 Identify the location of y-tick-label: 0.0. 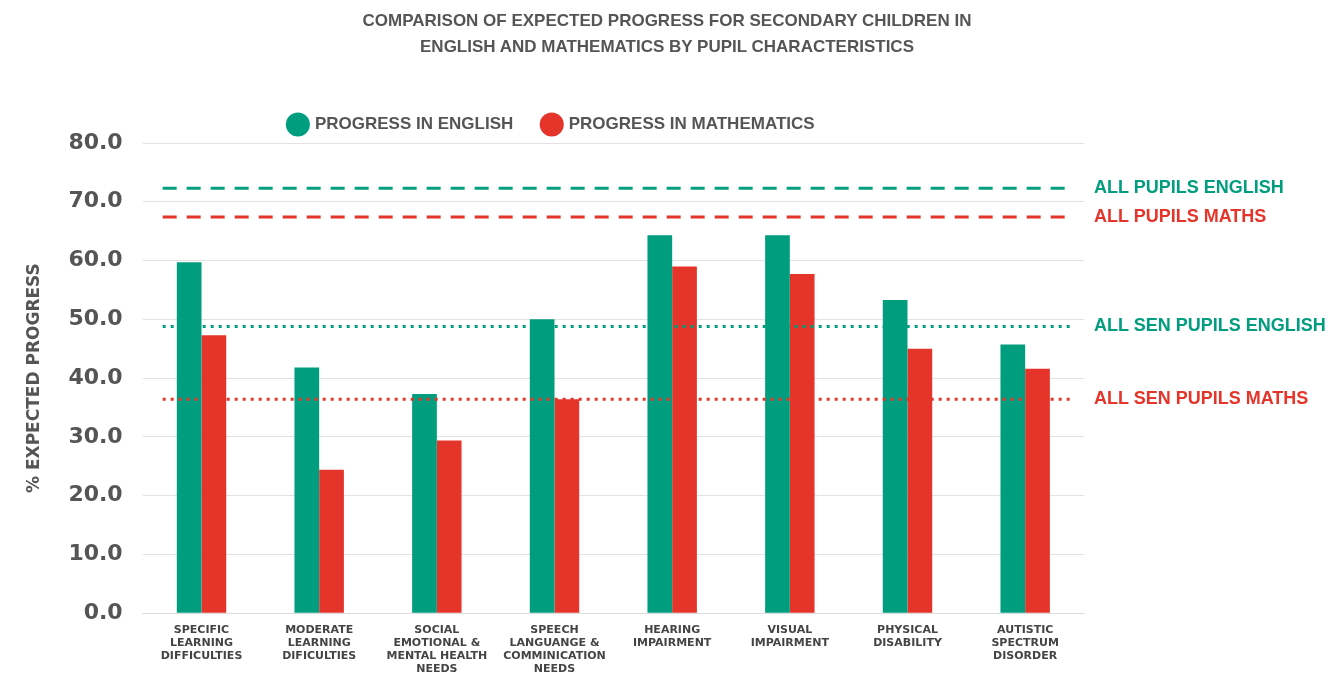
(103, 611).